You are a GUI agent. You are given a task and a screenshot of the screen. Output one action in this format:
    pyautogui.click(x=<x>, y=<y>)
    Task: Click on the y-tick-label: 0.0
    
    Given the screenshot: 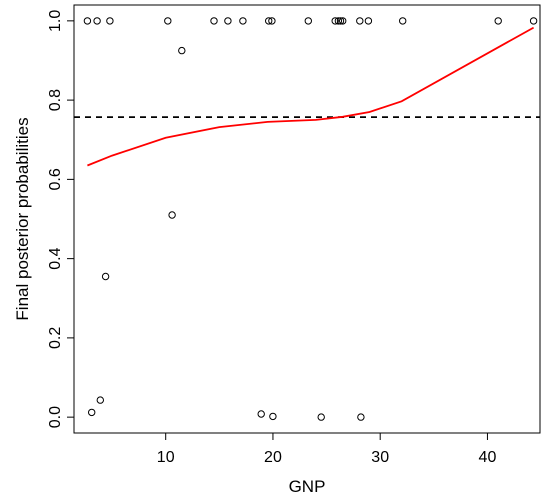 What is the action you would take?
    pyautogui.click(x=55, y=417)
    